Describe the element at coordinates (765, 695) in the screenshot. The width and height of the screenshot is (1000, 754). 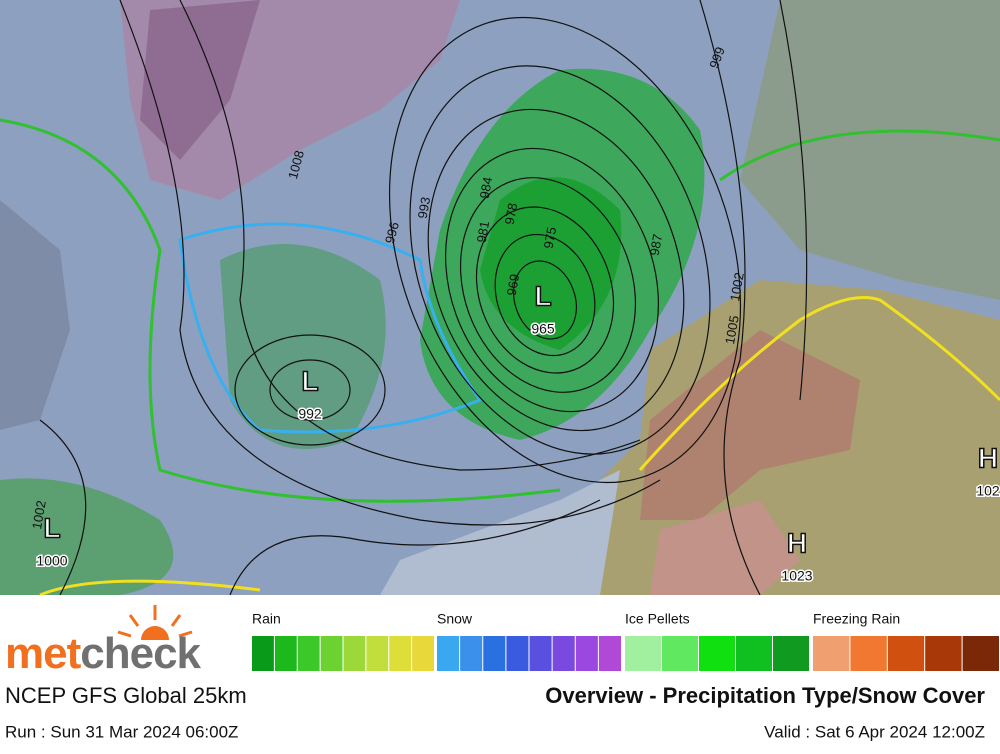
I see `chart-title: Overview - Precipitation Type/Snow Cover` at that location.